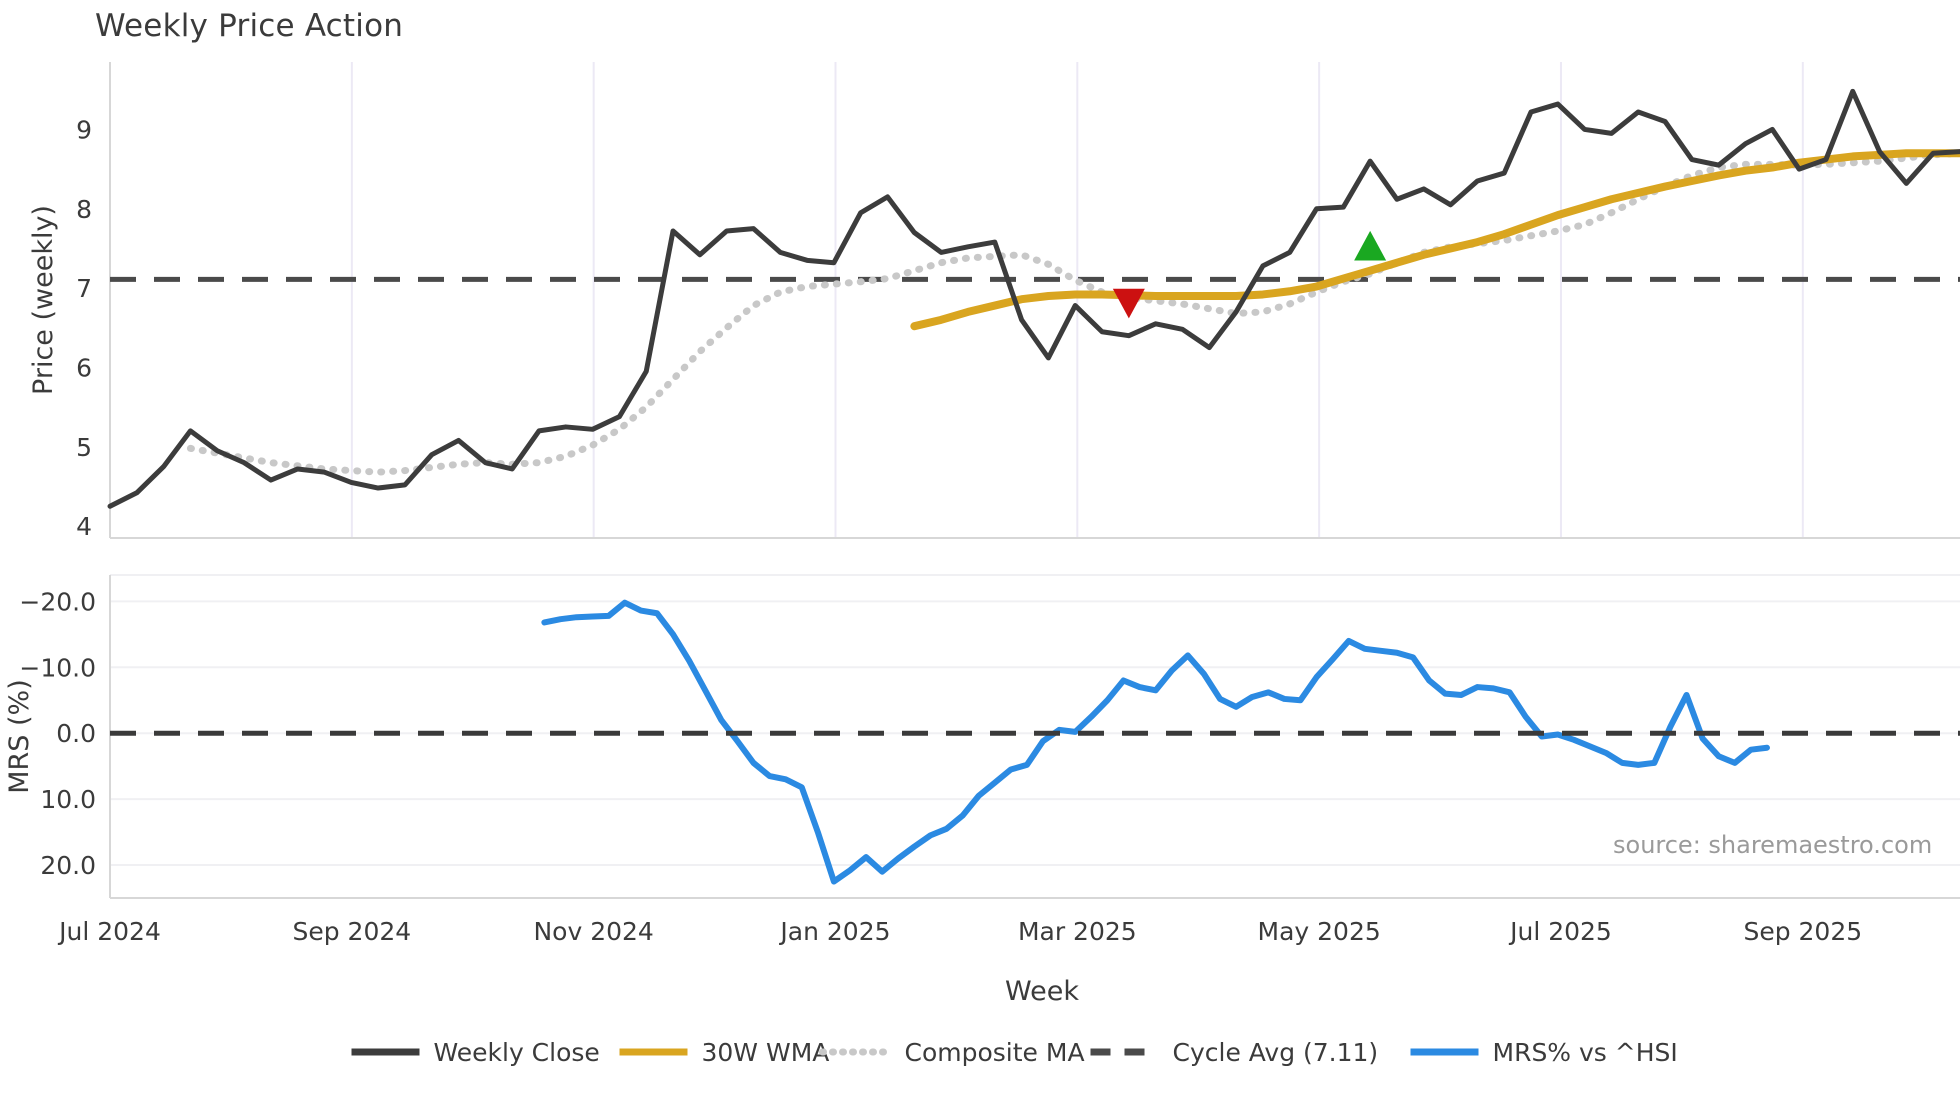  I want to click on legend-item-mrs-vs-hsi: MRS% vs ^HSI, so click(1544, 1052).